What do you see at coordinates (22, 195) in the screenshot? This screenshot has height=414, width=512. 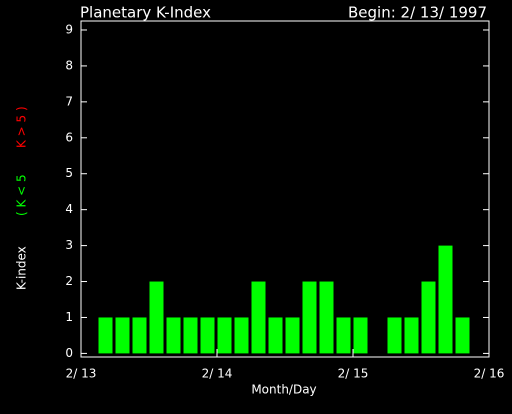 I see `y-axis-label-low: ( K < 5` at bounding box center [22, 195].